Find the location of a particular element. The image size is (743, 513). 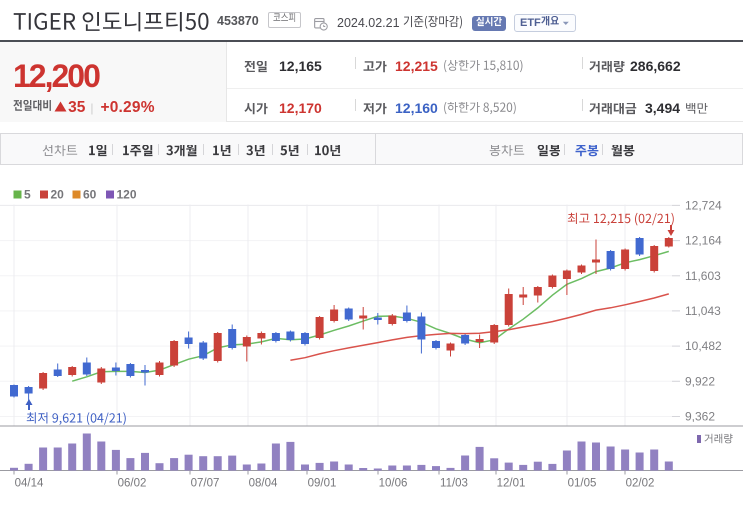

svg-text: 11/03 is located at coordinates (454, 484).